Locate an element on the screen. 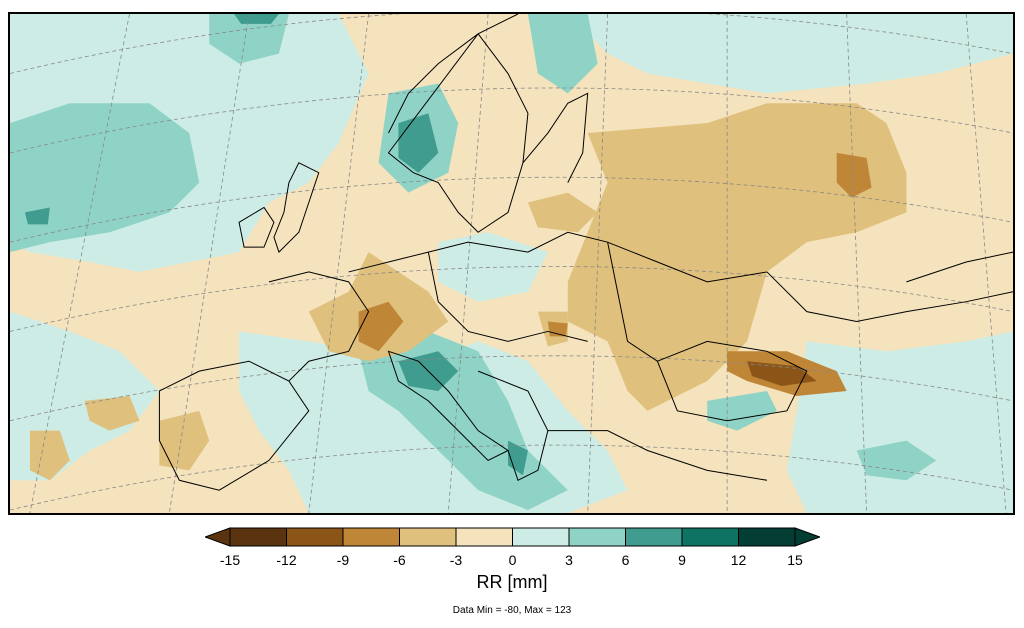  colorbar-tick-label: 9 is located at coordinates (682, 560).